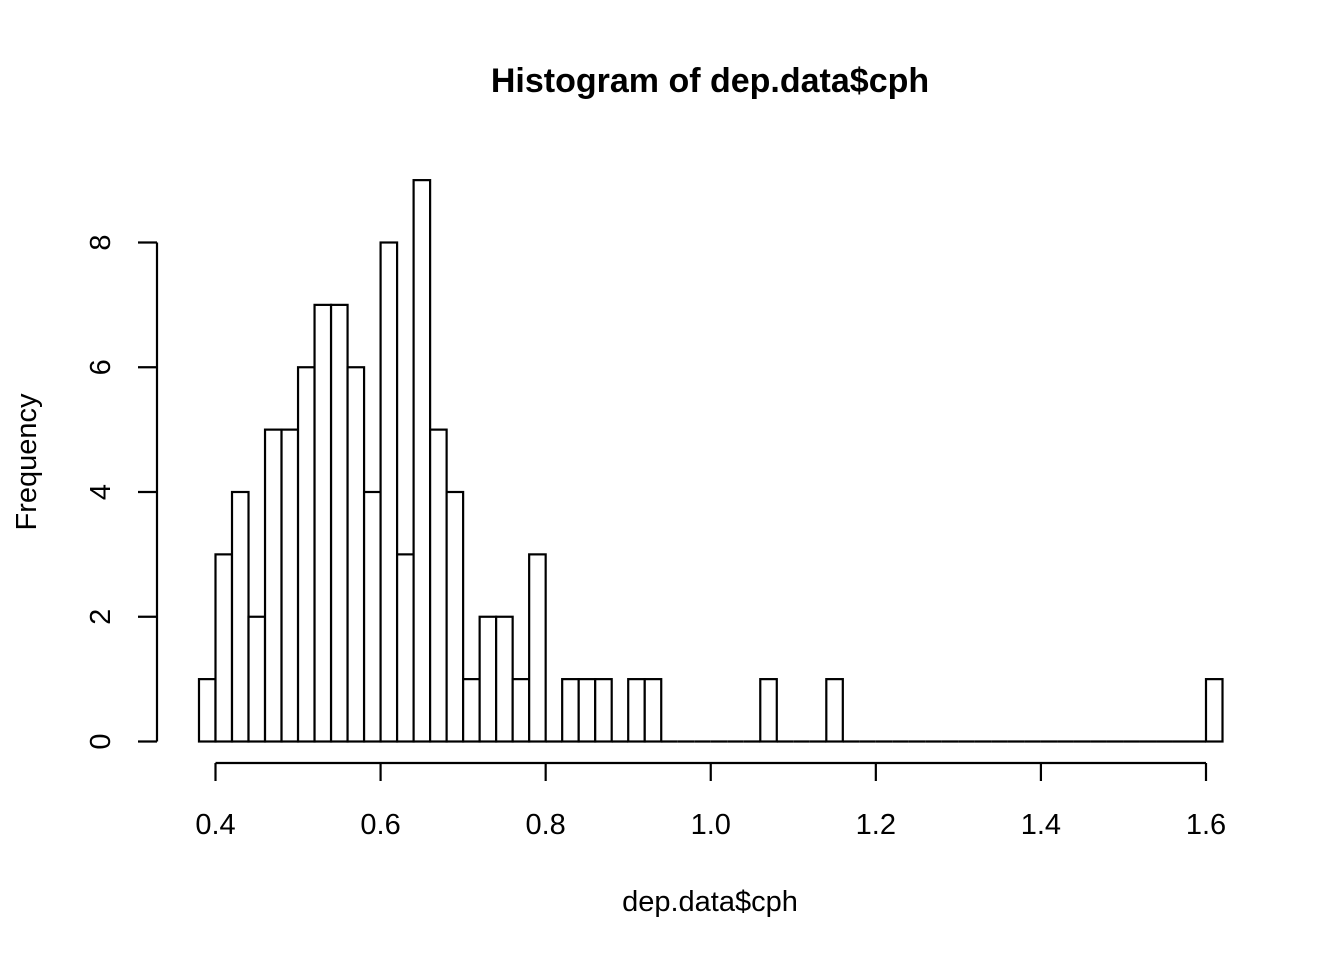 This screenshot has height=960, width=1344. I want to click on y-tick-label: 8, so click(101, 242).